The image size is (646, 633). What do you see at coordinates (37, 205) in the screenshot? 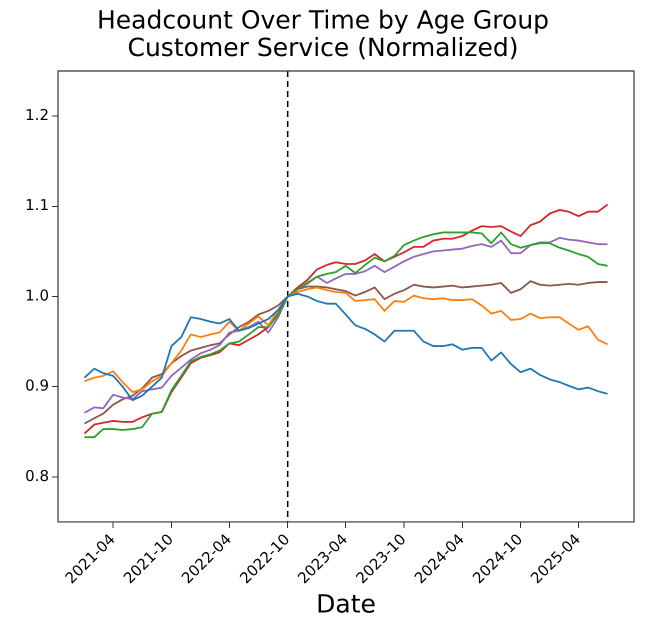
I see `y-tick-label: 1.1` at bounding box center [37, 205].